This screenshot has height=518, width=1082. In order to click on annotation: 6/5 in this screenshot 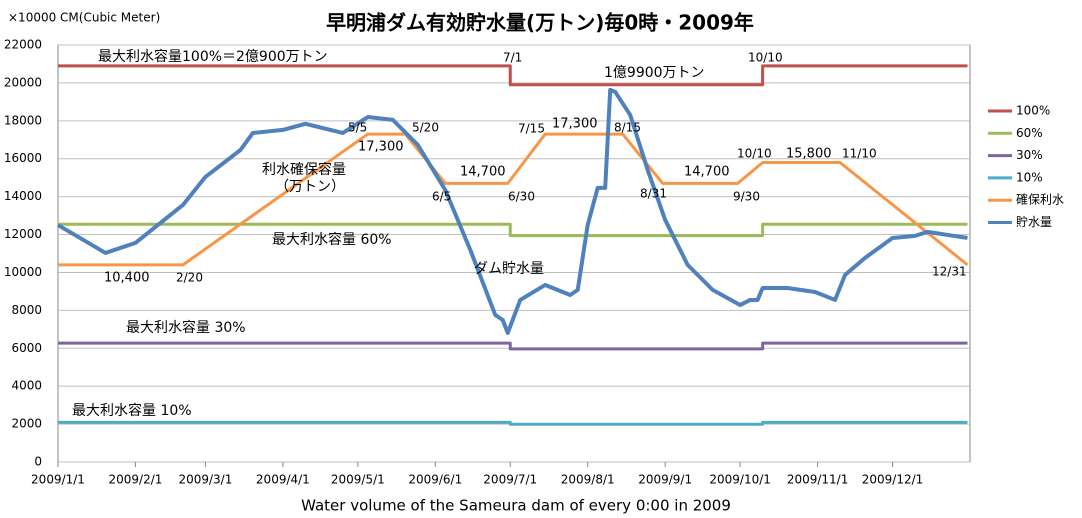, I will do `click(441, 197)`.